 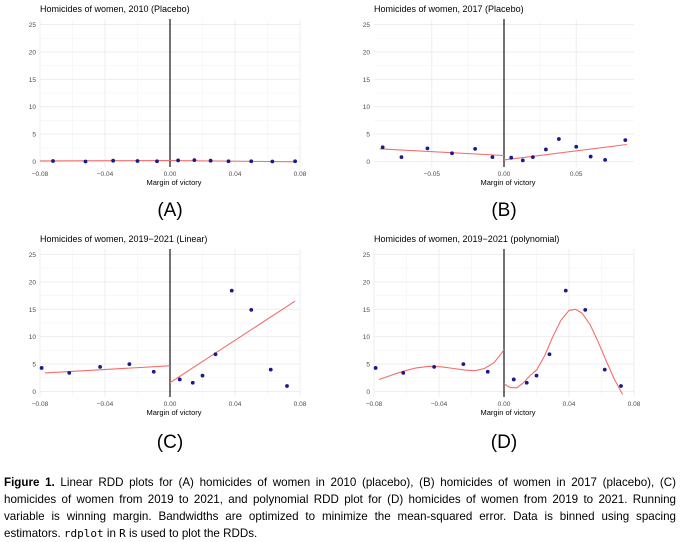 What do you see at coordinates (122, 533) in the screenshot?
I see `caption-code-r: R` at bounding box center [122, 533].